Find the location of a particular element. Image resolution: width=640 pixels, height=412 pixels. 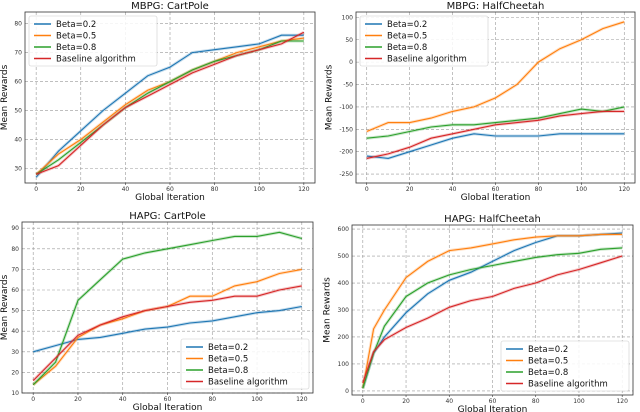

y-tick-label: -50 is located at coordinates (348, 85).